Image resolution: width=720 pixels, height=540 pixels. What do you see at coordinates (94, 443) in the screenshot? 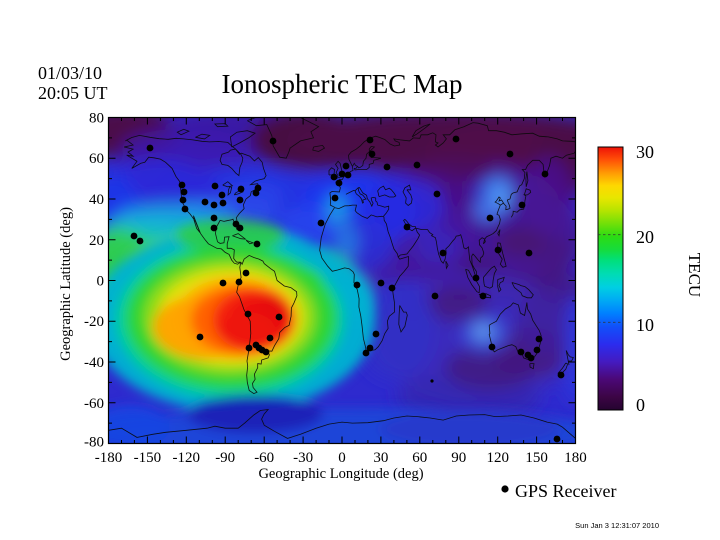
I see `svg-text: -80` at bounding box center [94, 443].